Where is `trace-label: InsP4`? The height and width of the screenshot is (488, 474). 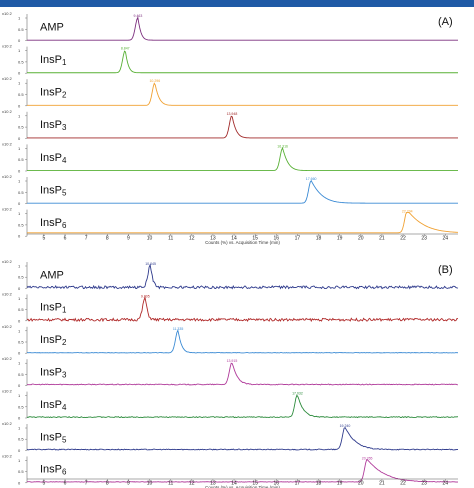 trace-label: InsP4 is located at coordinates (53, 405).